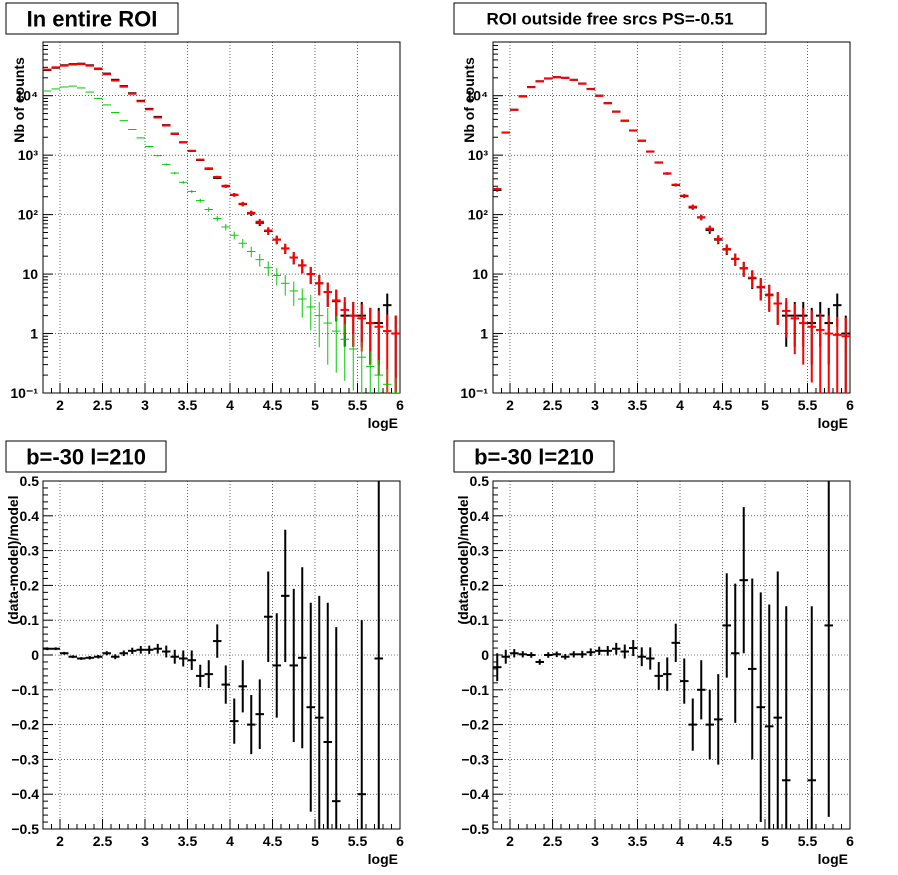 The image size is (898, 875). Describe the element at coordinates (30, 620) in the screenshot. I see `y-tick-label: 0.1` at that location.